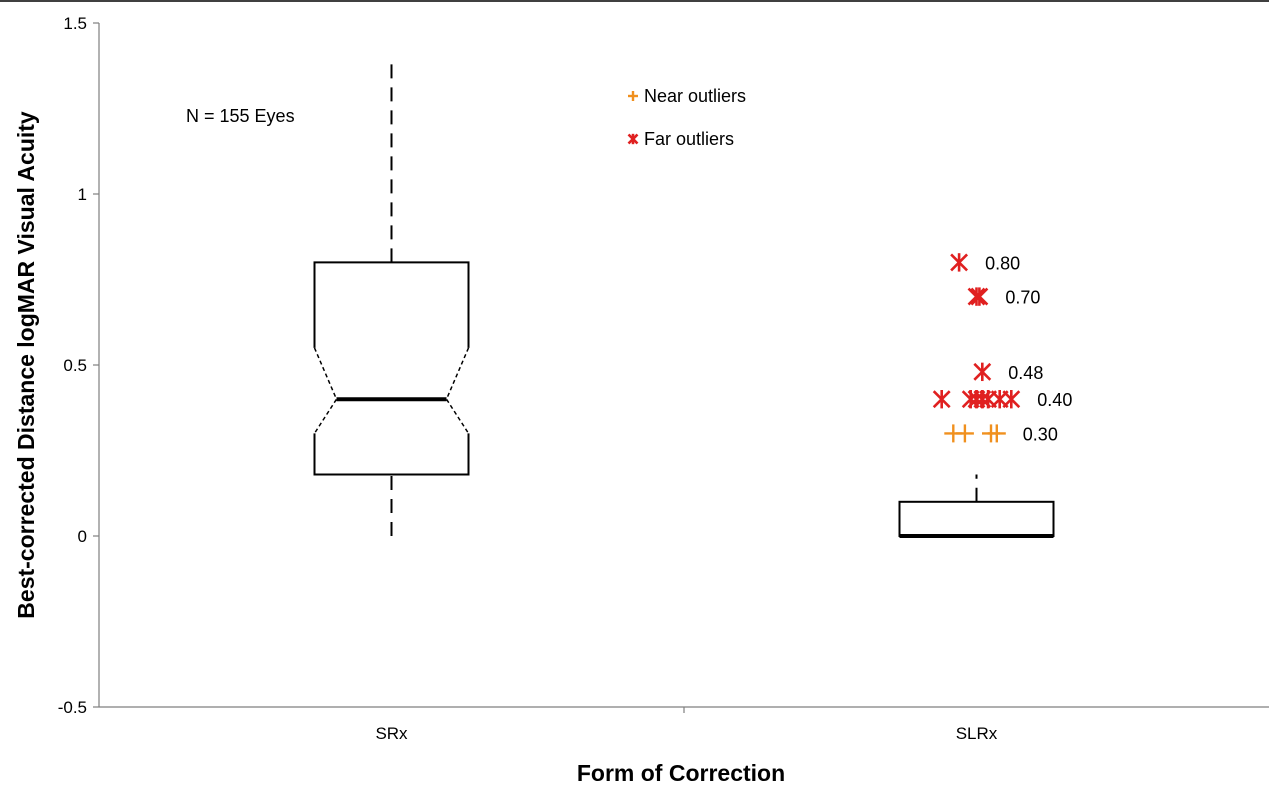 This screenshot has width=1269, height=785. What do you see at coordinates (1025, 373) in the screenshot?
I see `outlier-value-label: 0.48` at bounding box center [1025, 373].